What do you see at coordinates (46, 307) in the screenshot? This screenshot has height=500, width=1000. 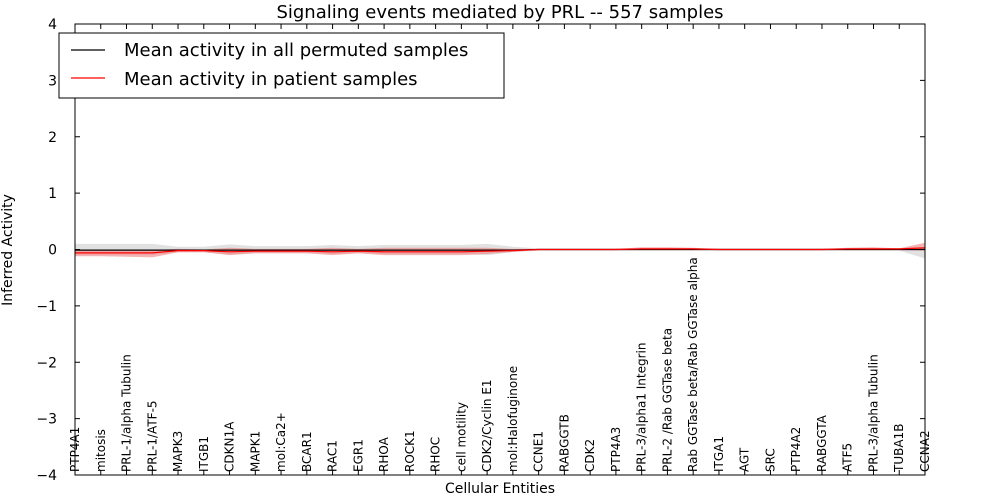 I see `y-tick-label: −1` at bounding box center [46, 307].